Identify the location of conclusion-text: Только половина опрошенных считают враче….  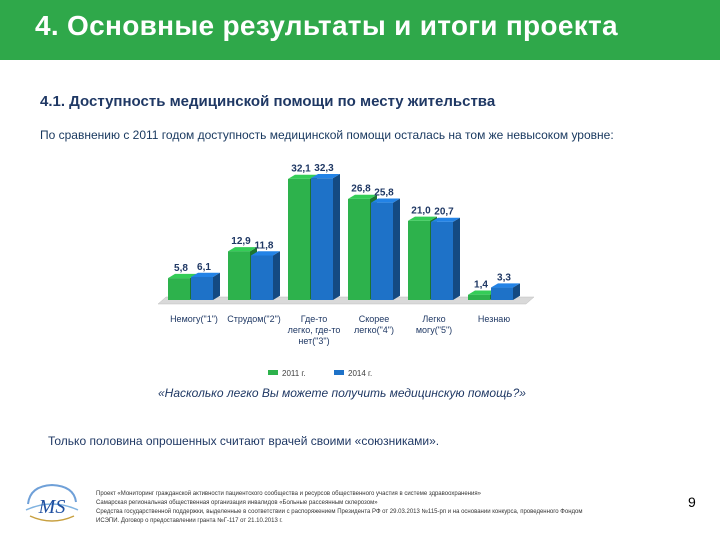
(244, 441).